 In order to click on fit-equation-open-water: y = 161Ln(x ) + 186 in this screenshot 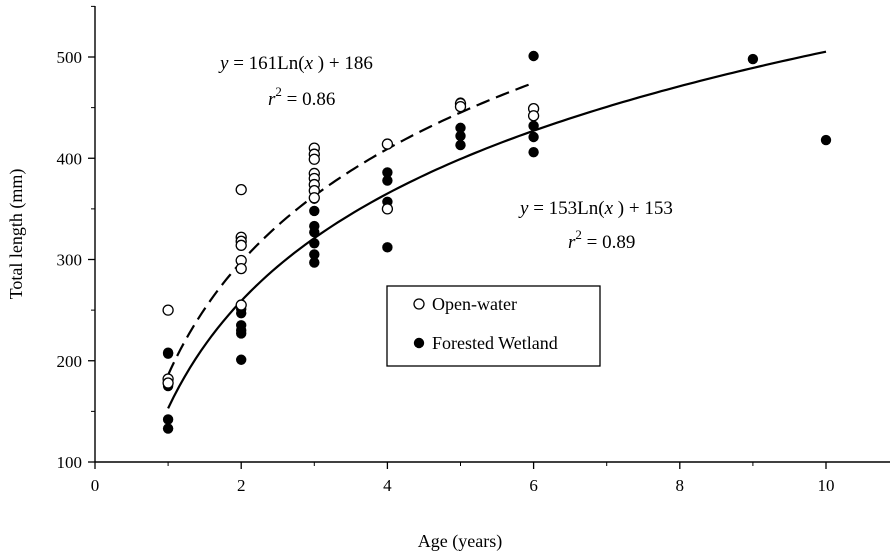, I will do `click(295, 63)`.